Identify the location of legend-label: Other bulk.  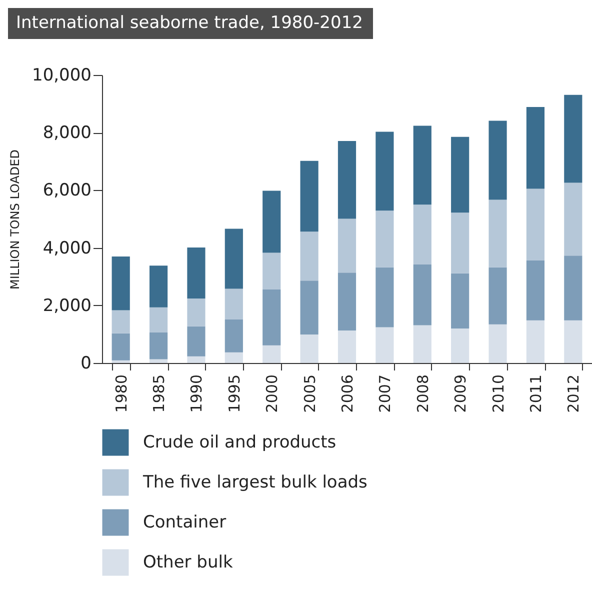
(188, 562).